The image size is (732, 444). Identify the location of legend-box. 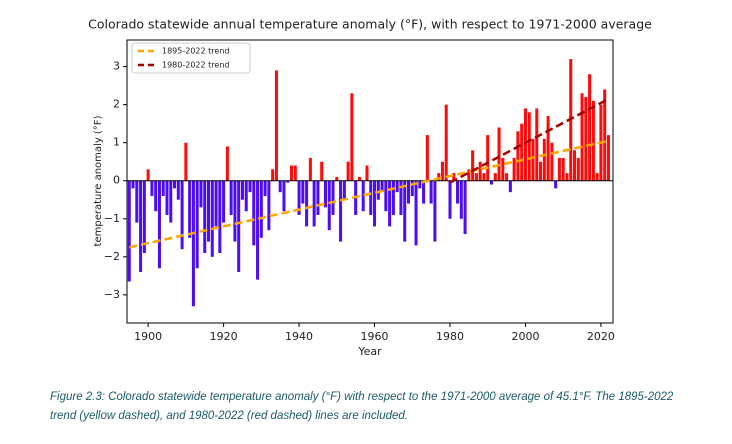
(191, 58).